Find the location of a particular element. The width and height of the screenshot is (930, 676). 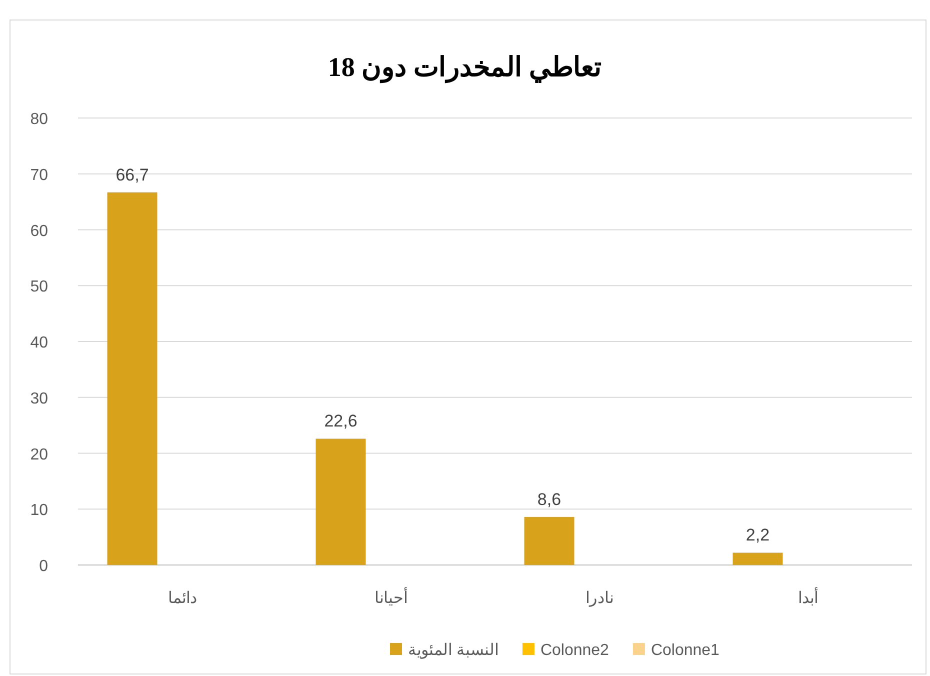

y-tick-label: 50 is located at coordinates (39, 287).